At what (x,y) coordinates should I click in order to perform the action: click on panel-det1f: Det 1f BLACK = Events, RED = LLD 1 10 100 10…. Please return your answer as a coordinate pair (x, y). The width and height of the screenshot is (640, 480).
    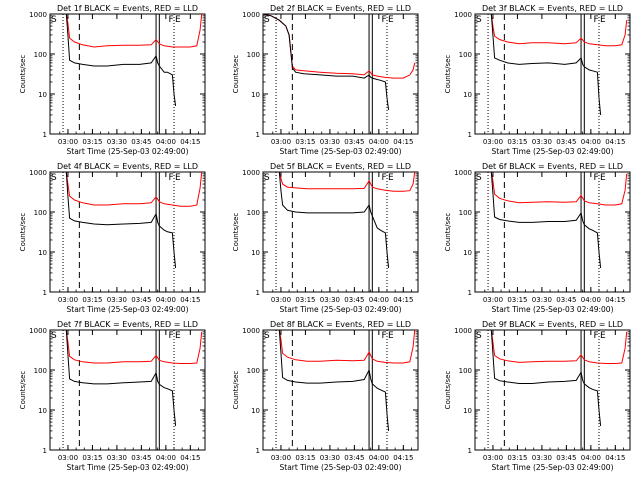
    Looking at the image, I should click on (112, 80).